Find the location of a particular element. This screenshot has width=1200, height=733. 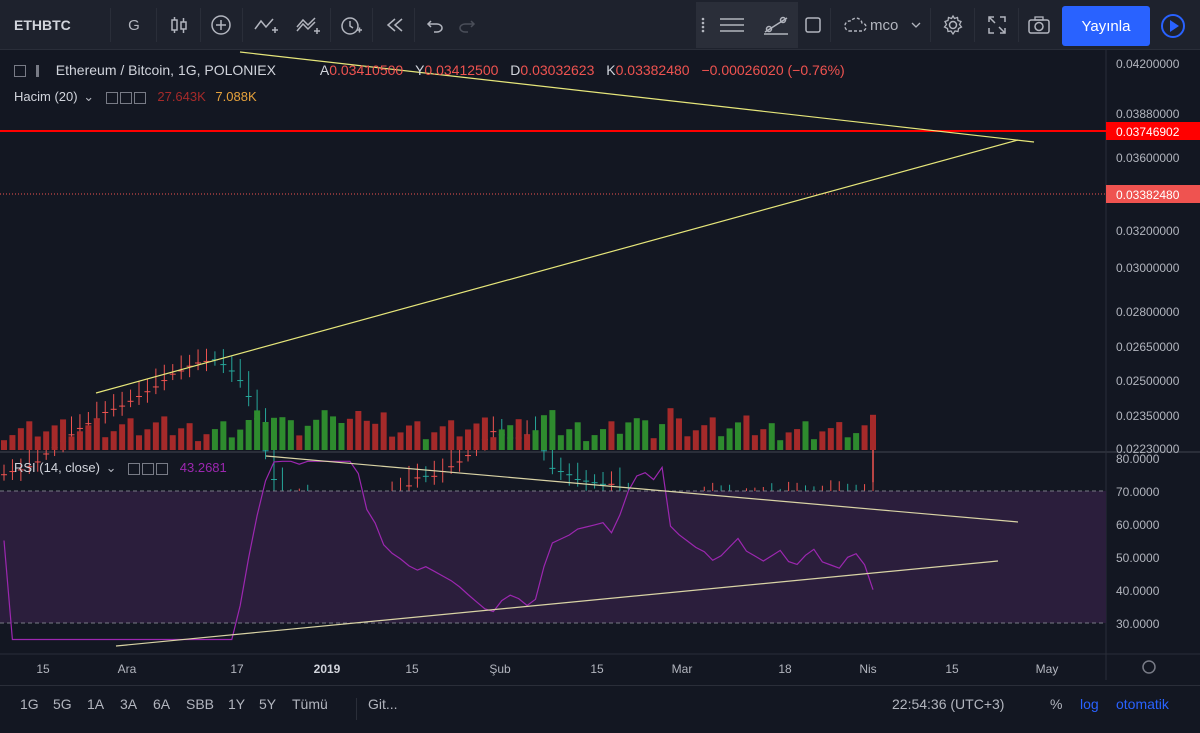

compare-add-icon is located at coordinates (221, 25).